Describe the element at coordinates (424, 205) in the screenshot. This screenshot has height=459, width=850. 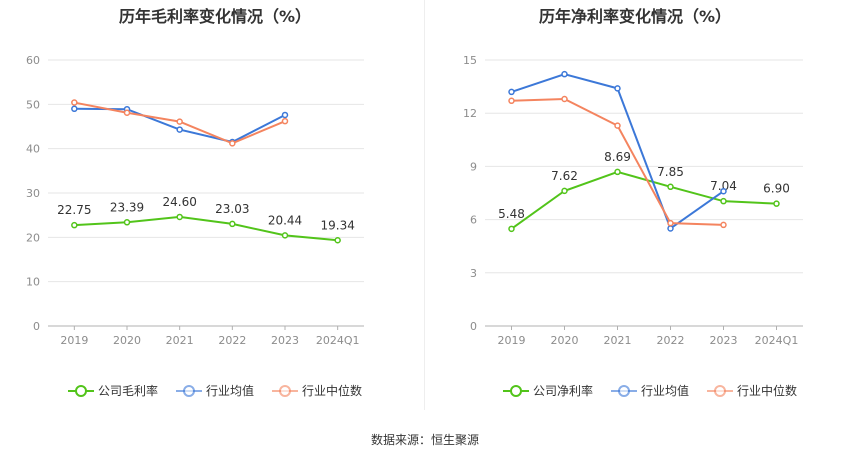
I see `chart-divider` at that location.